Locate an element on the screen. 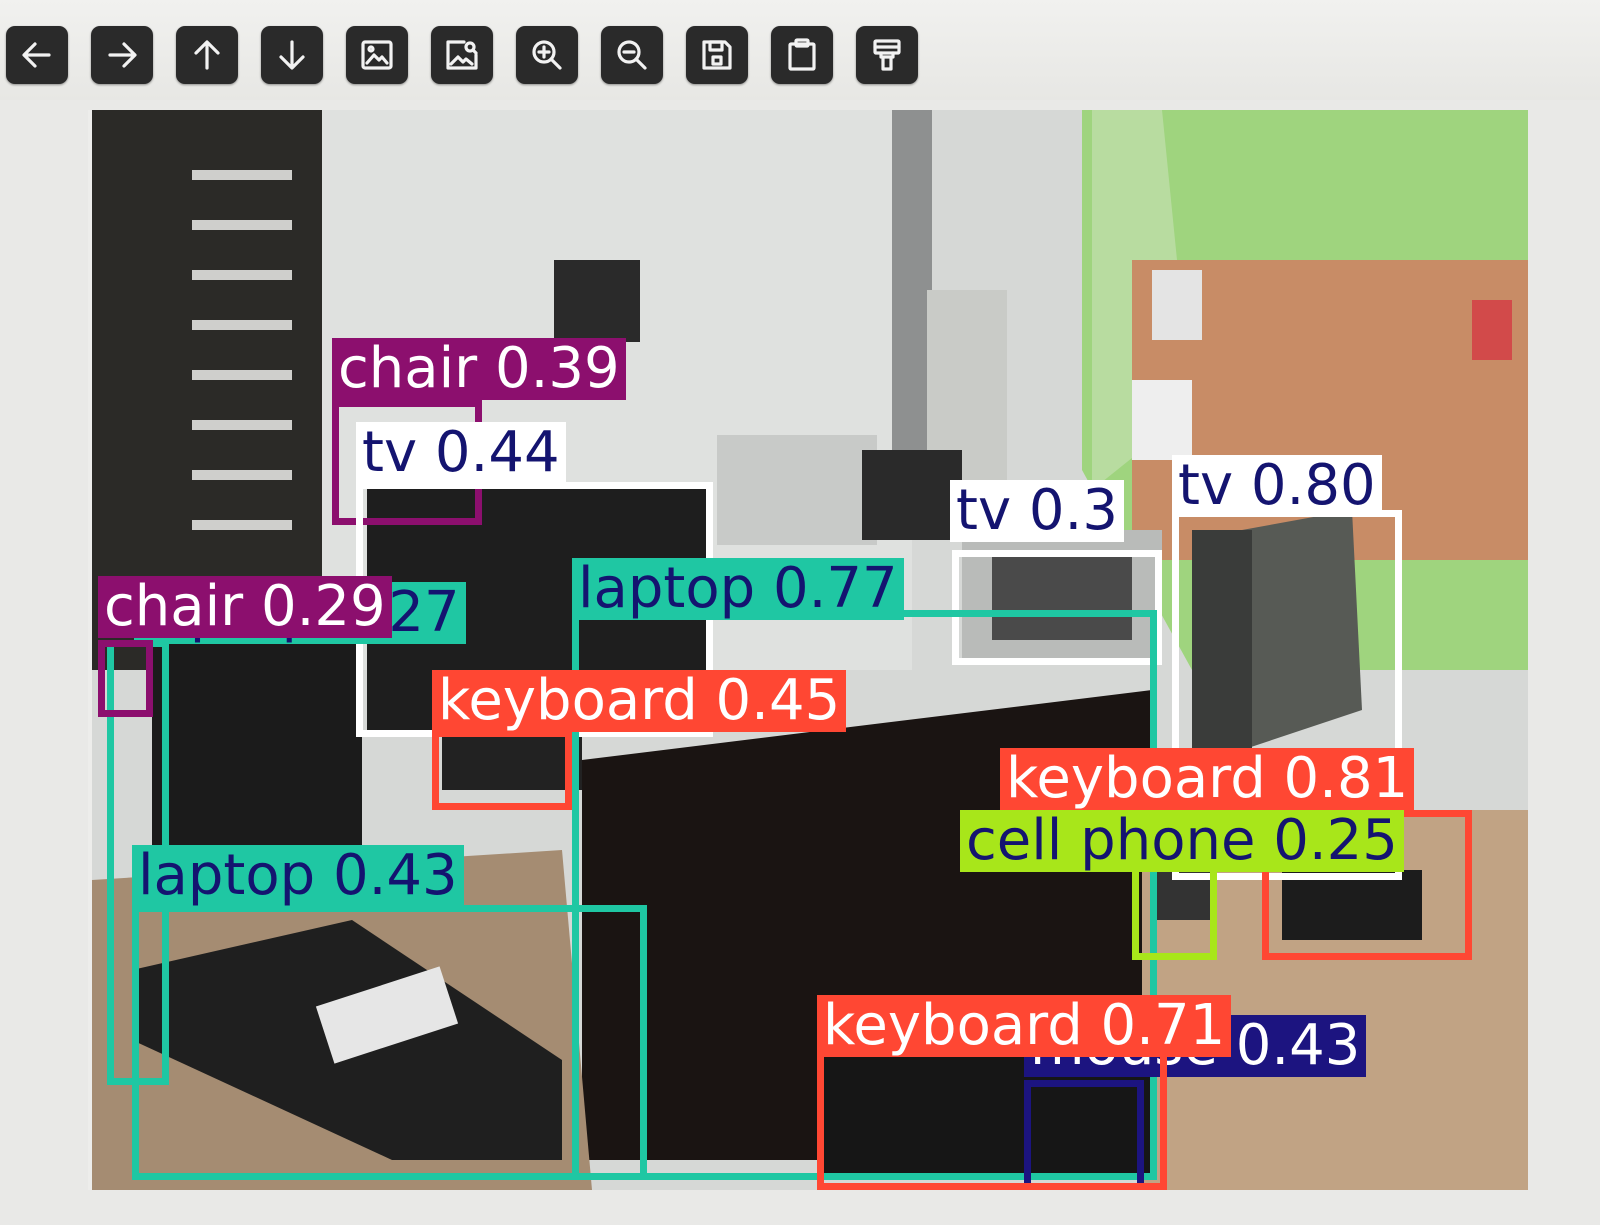 This screenshot has width=1600, height=1225. save-button is located at coordinates (717, 55).